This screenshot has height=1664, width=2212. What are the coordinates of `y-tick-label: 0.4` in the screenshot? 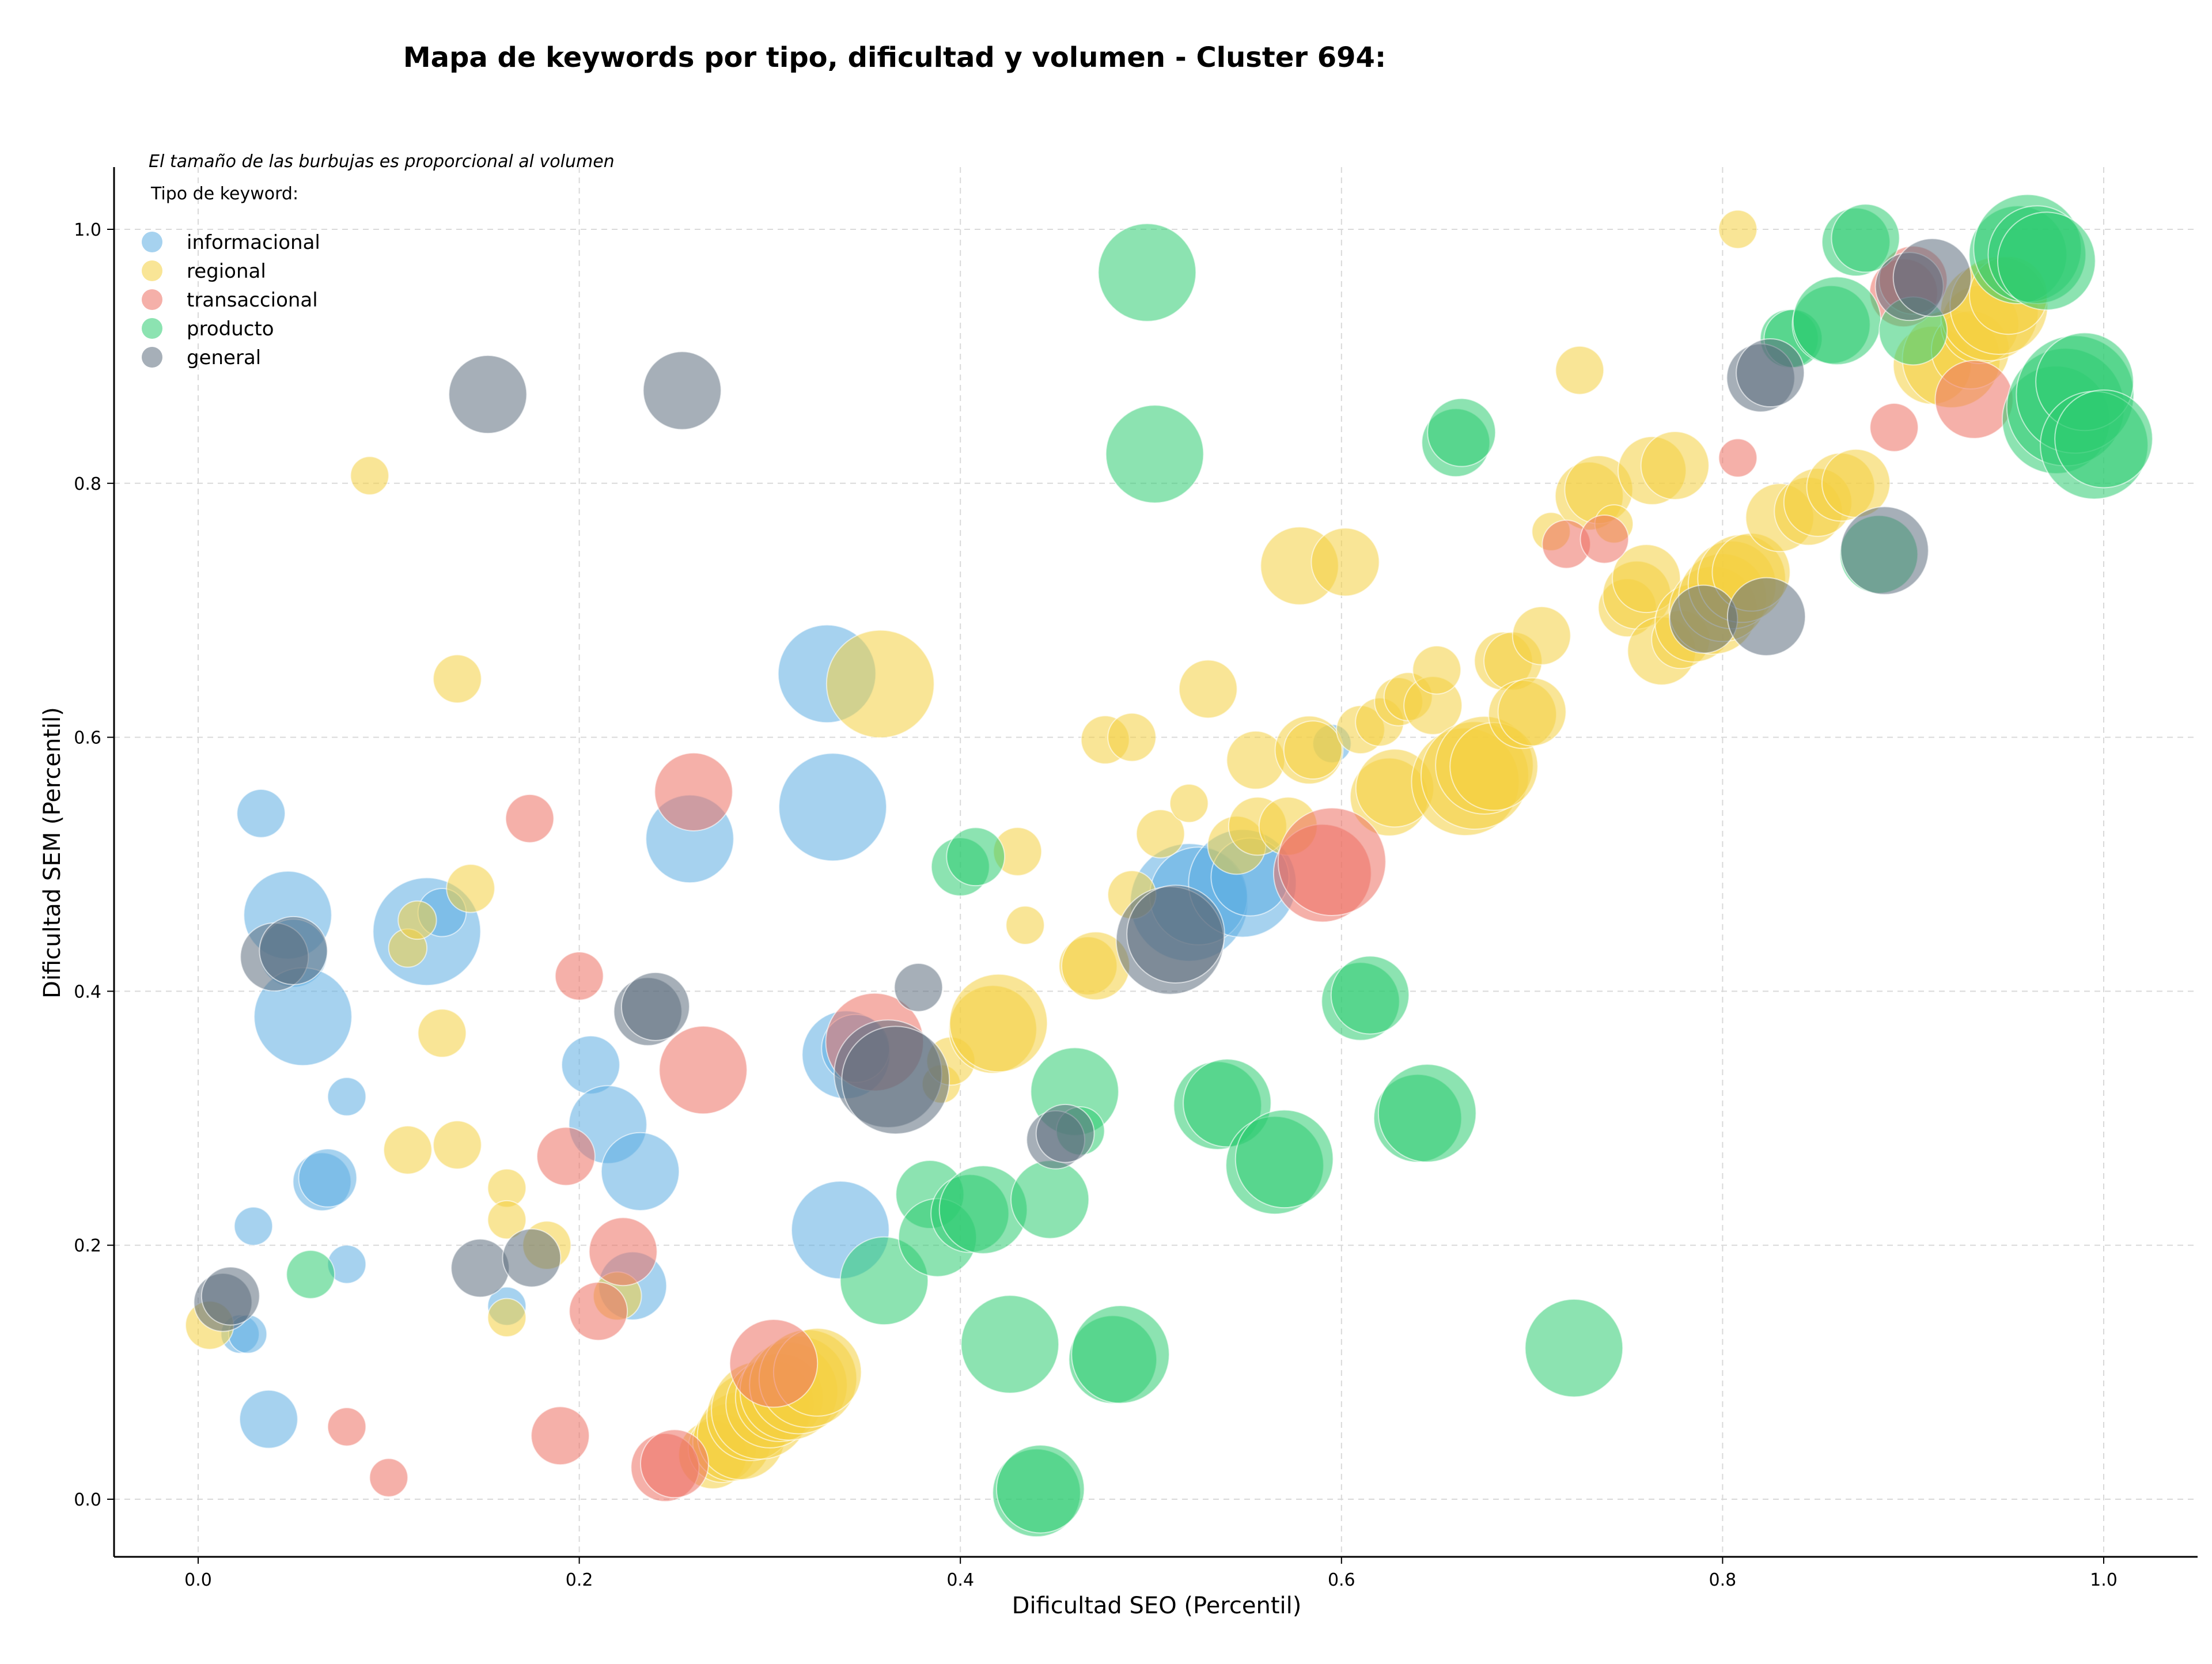 It's located at (87, 992).